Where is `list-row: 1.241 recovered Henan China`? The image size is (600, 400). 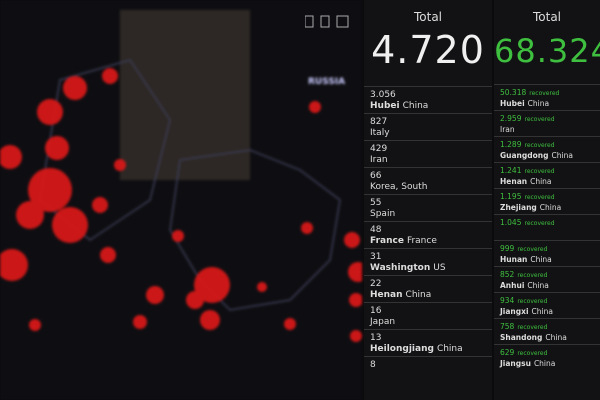 list-row: 1.241 recovered Henan China is located at coordinates (547, 175).